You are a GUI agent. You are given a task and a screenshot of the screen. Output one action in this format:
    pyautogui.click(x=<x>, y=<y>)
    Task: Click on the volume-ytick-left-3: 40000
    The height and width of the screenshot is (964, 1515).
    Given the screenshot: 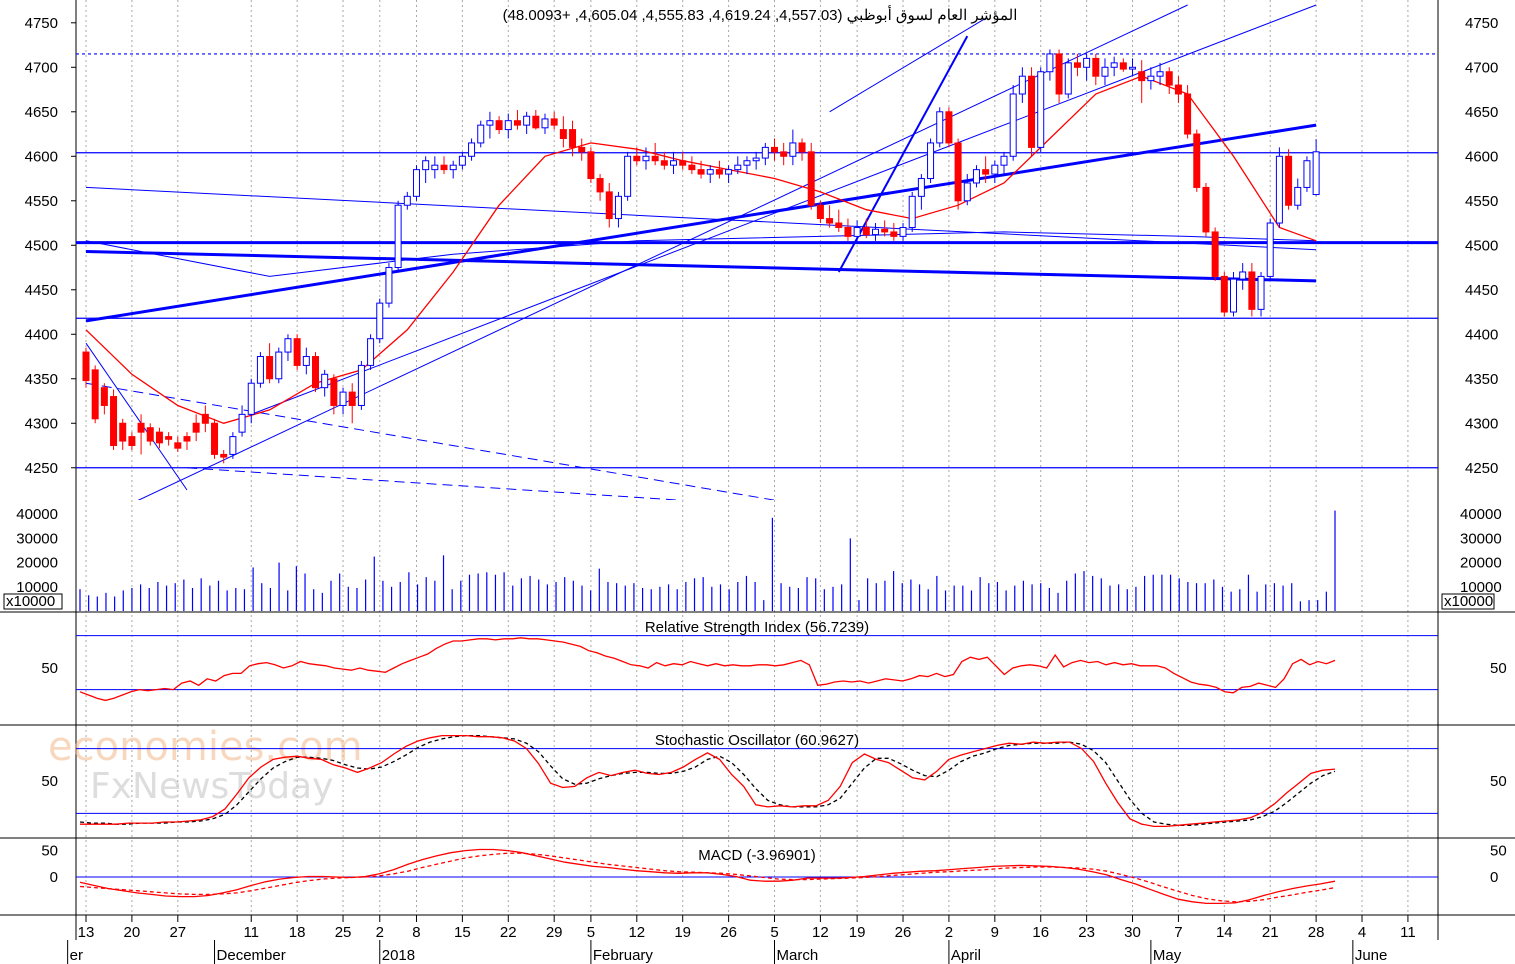 What is the action you would take?
    pyautogui.click(x=37, y=514)
    